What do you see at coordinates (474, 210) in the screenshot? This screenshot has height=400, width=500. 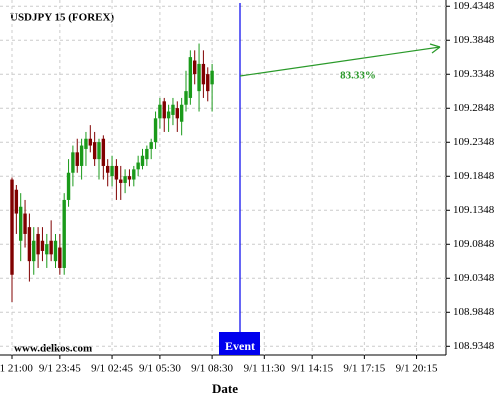 I see `y-tick-label: 109.1348` at bounding box center [474, 210].